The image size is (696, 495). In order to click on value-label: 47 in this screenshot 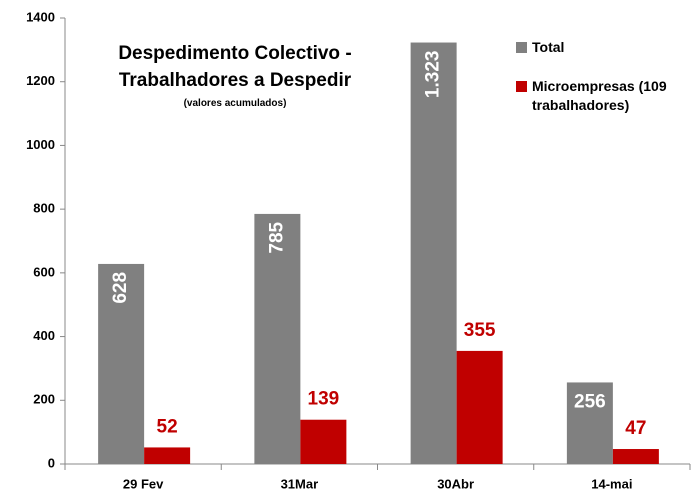, I will do `click(635, 428)`.